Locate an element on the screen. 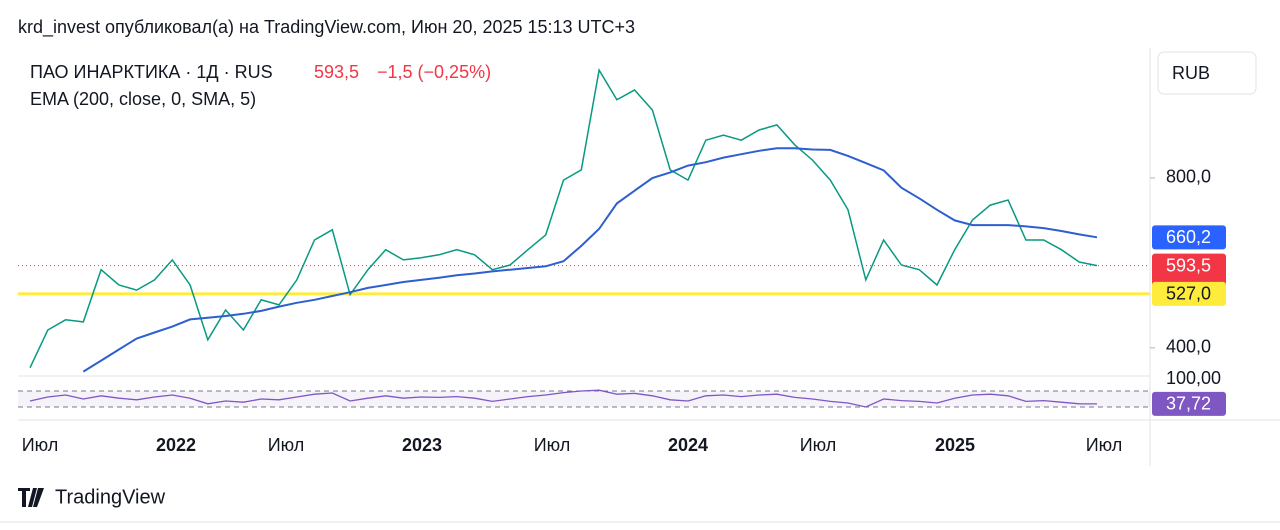 The width and height of the screenshot is (1280, 530). y-tick-label: 400,0 is located at coordinates (1188, 347).